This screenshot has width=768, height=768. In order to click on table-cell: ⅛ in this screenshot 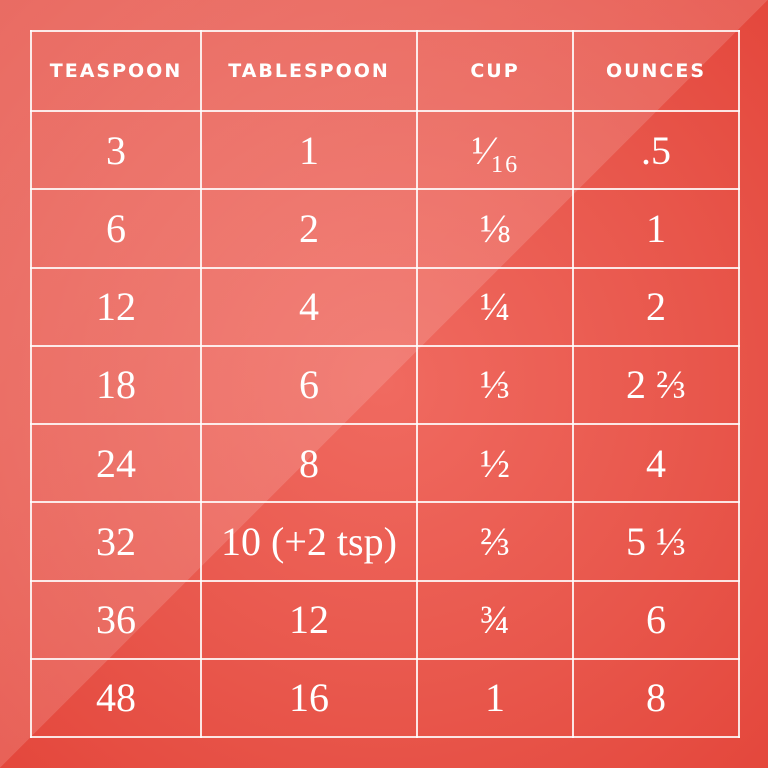, I will do `click(495, 228)`.